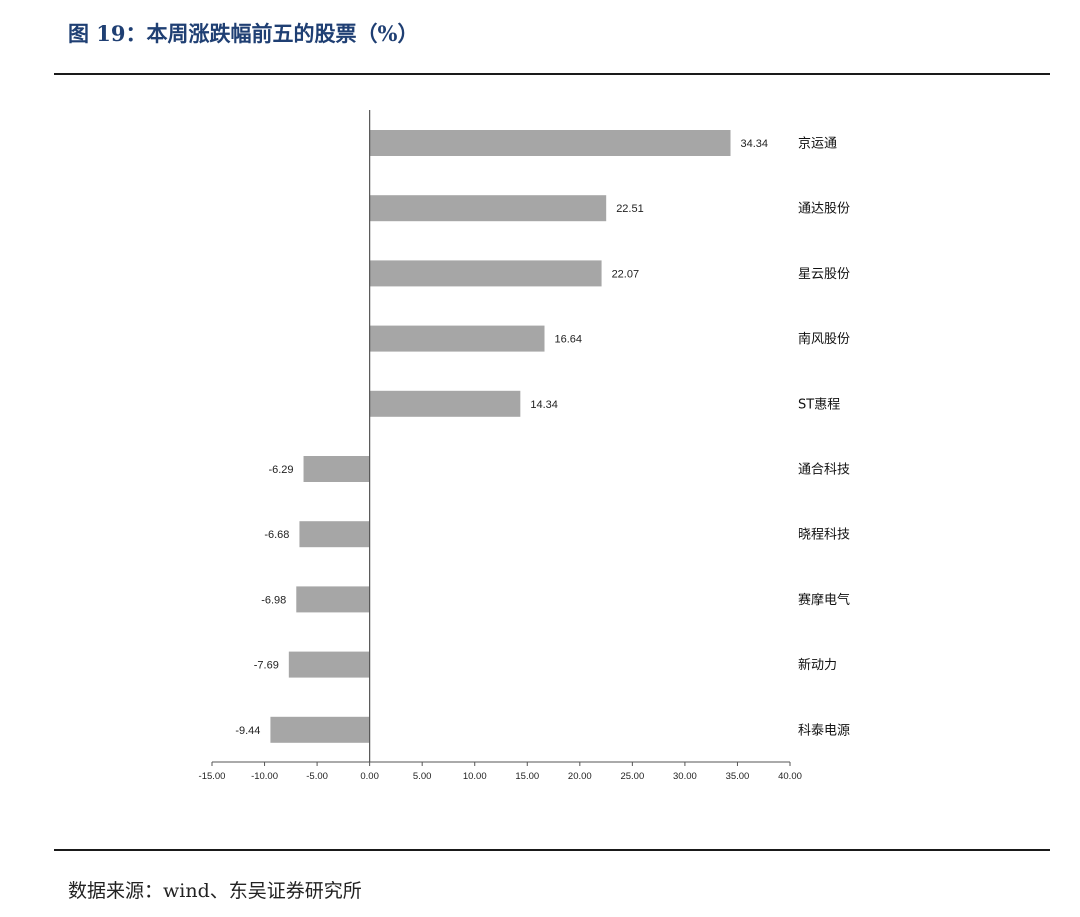 Image resolution: width=1080 pixels, height=917 pixels. What do you see at coordinates (580, 776) in the screenshot?
I see `x-tick-label: 20.00` at bounding box center [580, 776].